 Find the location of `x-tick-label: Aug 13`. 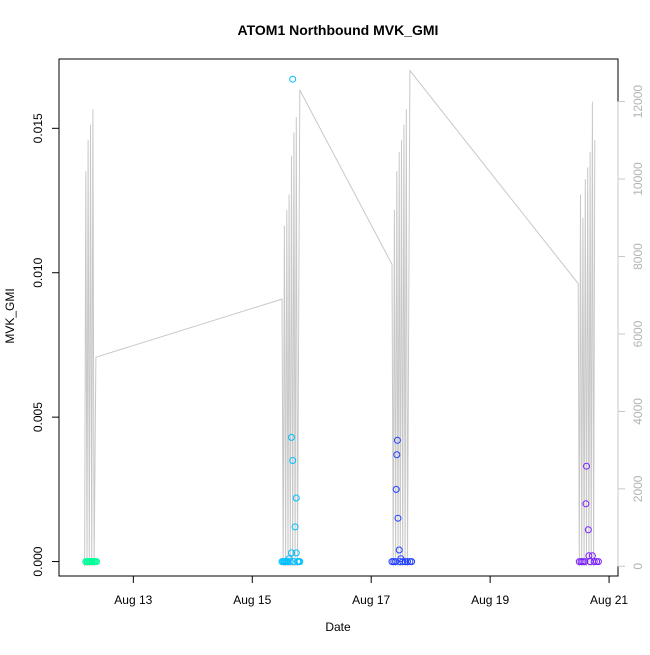

x-tick-label: Aug 13 is located at coordinates (133, 600).